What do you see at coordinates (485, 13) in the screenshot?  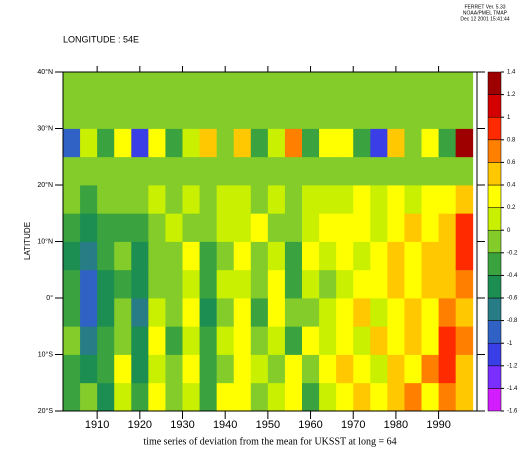 I see `header-line: NOAA/PMEL TMAP` at bounding box center [485, 13].